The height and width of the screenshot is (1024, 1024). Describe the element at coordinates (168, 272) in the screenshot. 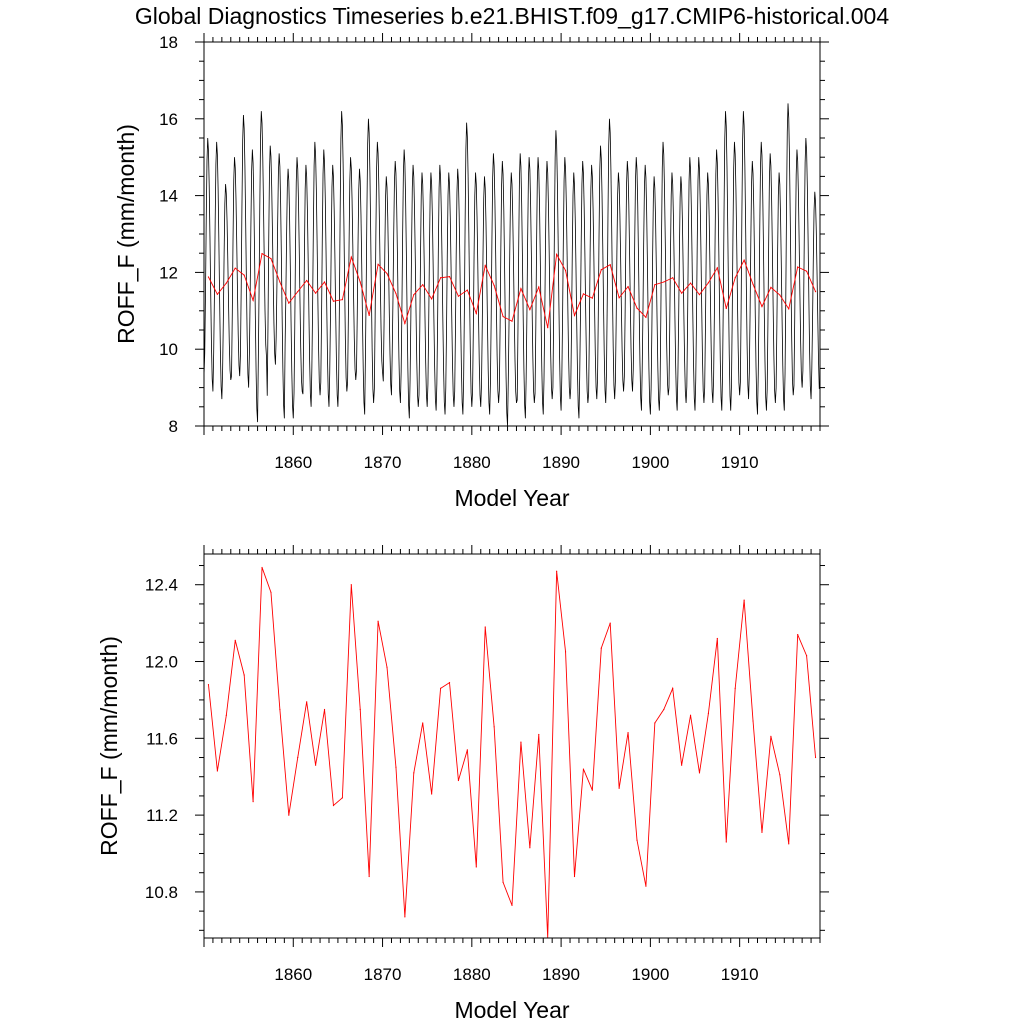

I see `top-y-tick-label: 12` at that location.